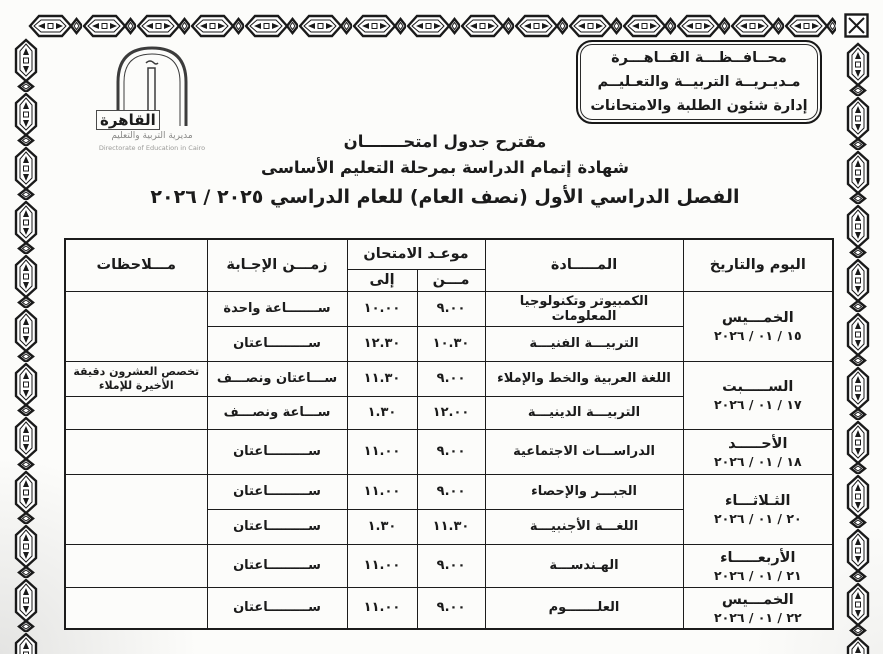  I want to click on day-cell-sunday-18: الأحـــــد ١٨ / ٠١ / ٢٠٢٦, so click(758, 451).